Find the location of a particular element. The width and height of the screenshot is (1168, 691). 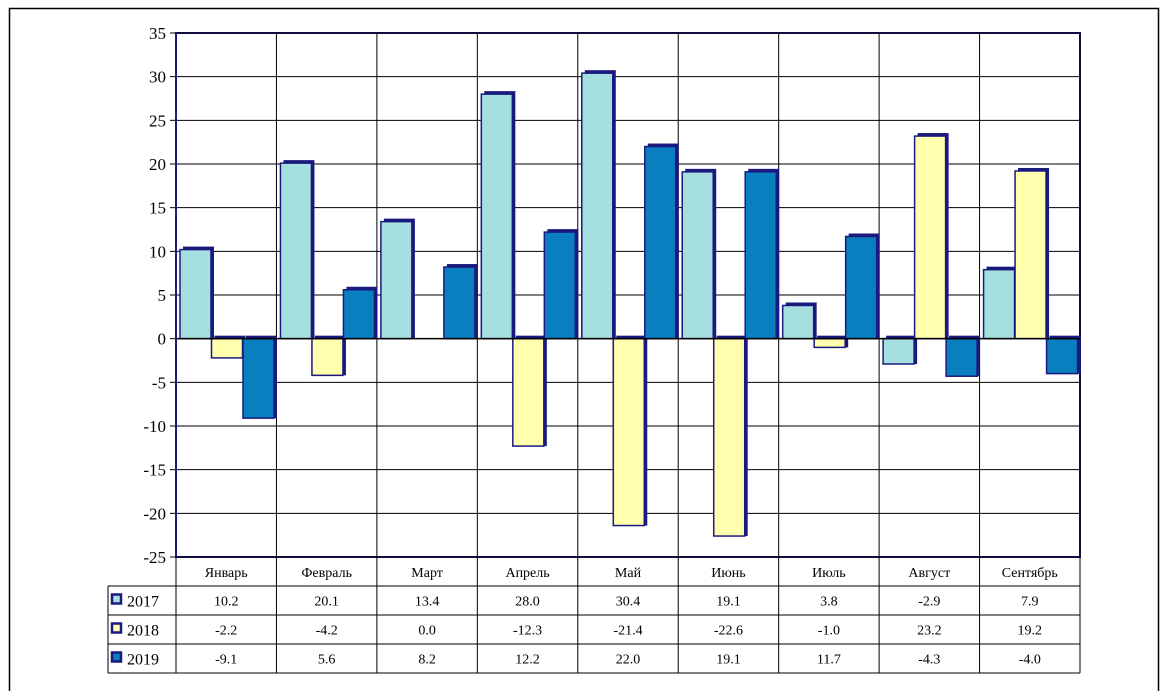

table-cell: -2.2 is located at coordinates (226, 631).